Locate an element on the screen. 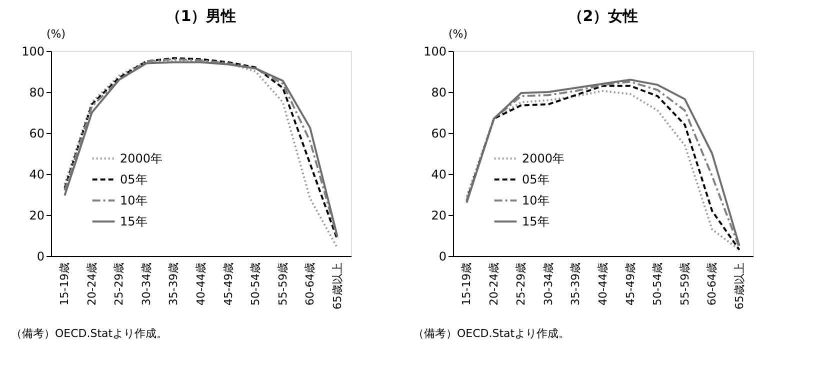 The height and width of the screenshot is (365, 813). chart-title: （2）女性 is located at coordinates (603, 16).